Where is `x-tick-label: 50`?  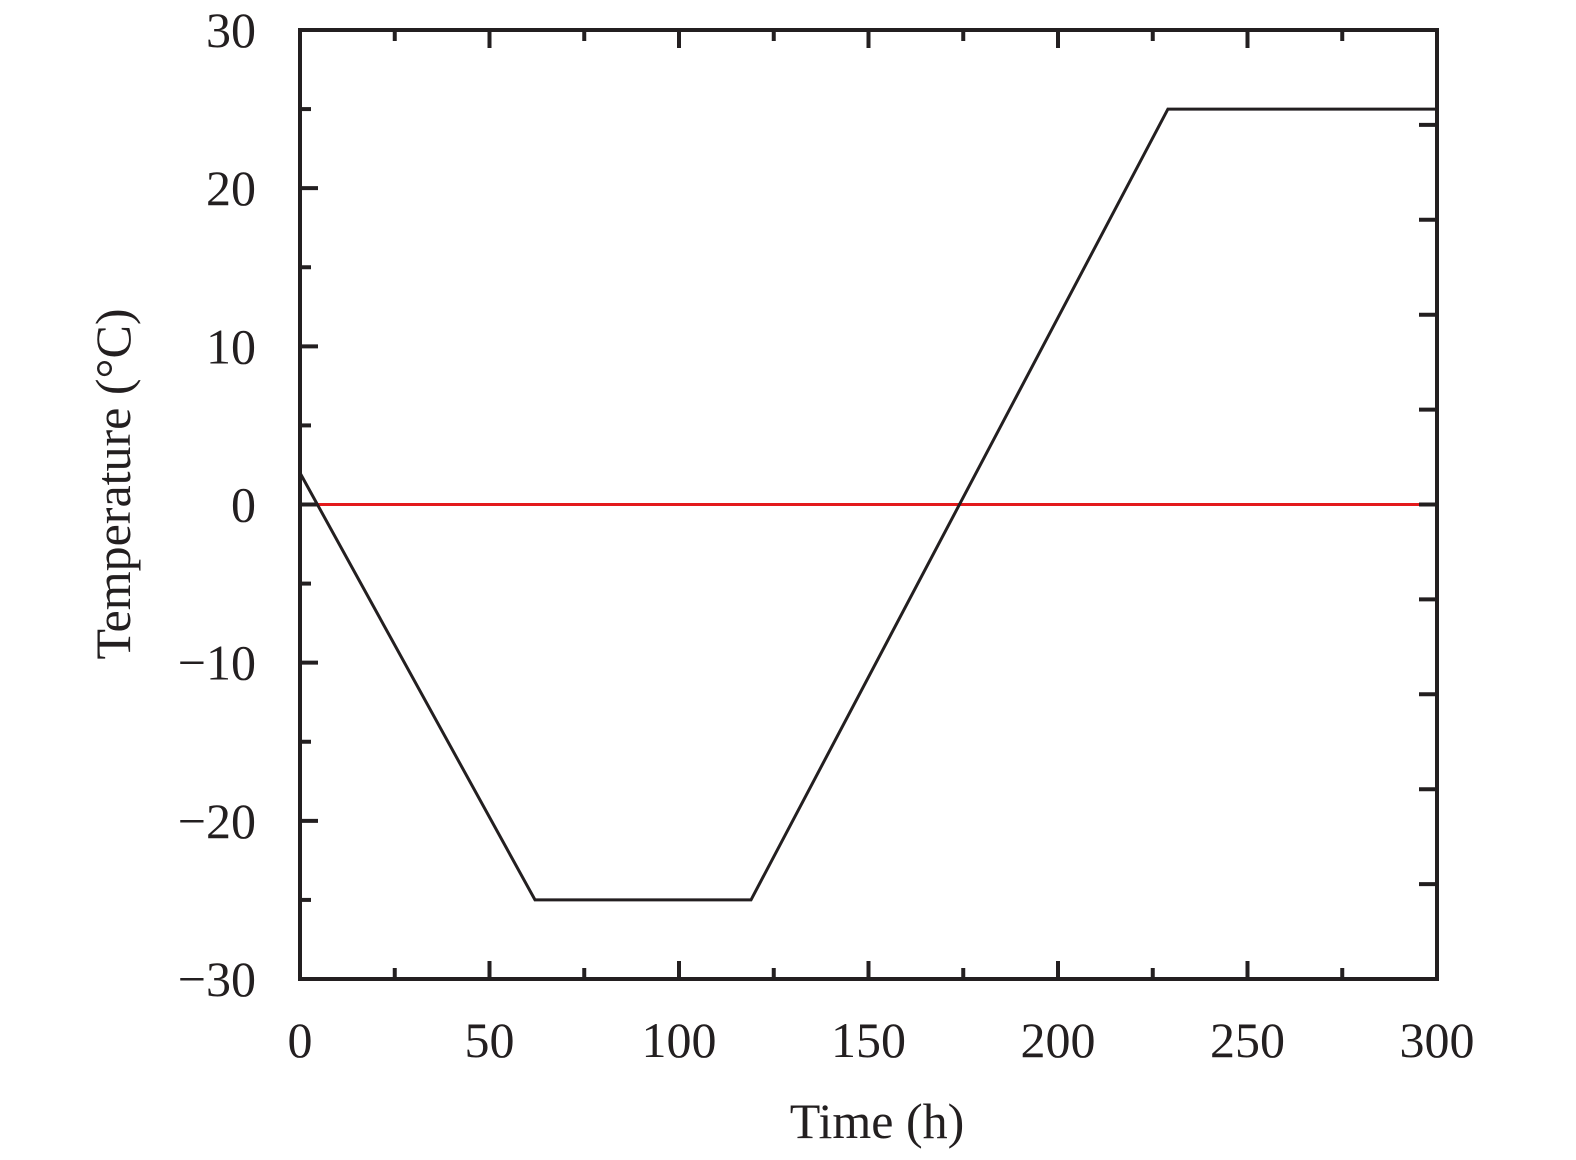
x-tick-label: 50 is located at coordinates (490, 1040).